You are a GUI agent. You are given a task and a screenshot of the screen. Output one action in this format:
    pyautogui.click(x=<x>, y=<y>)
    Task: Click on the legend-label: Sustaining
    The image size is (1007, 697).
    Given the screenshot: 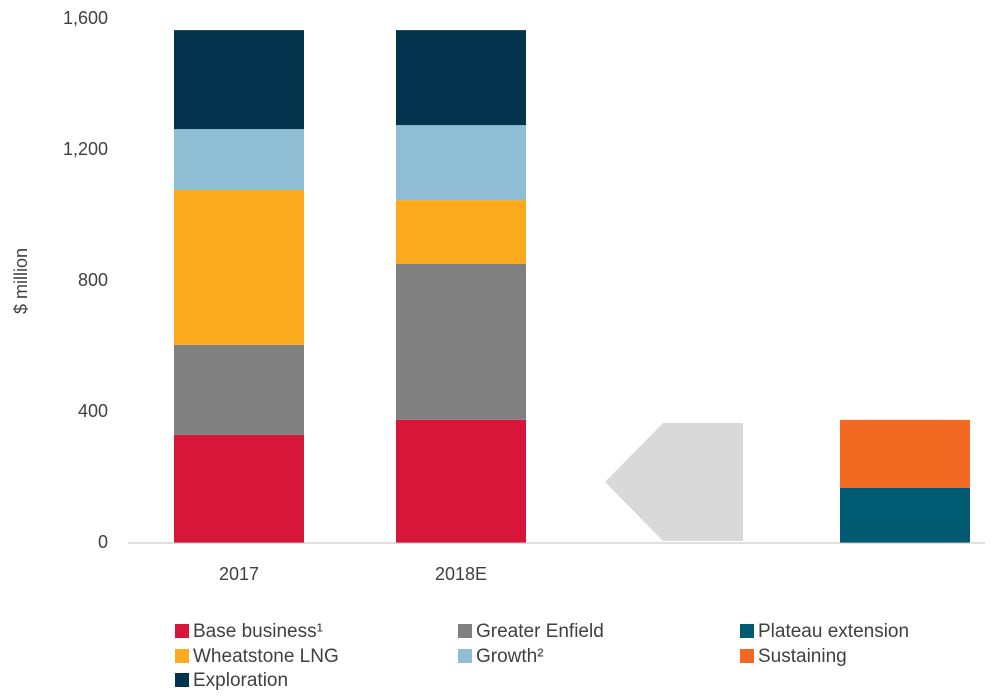 What is the action you would take?
    pyautogui.click(x=802, y=656)
    